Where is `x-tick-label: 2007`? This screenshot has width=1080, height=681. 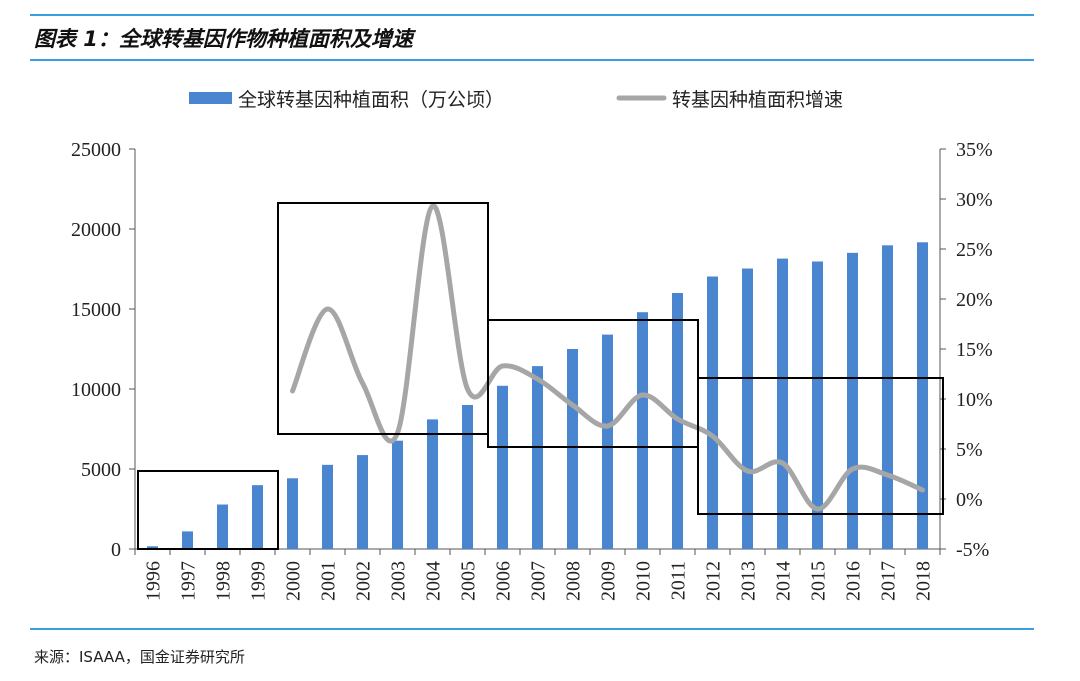 x-tick-label: 2007 is located at coordinates (539, 581).